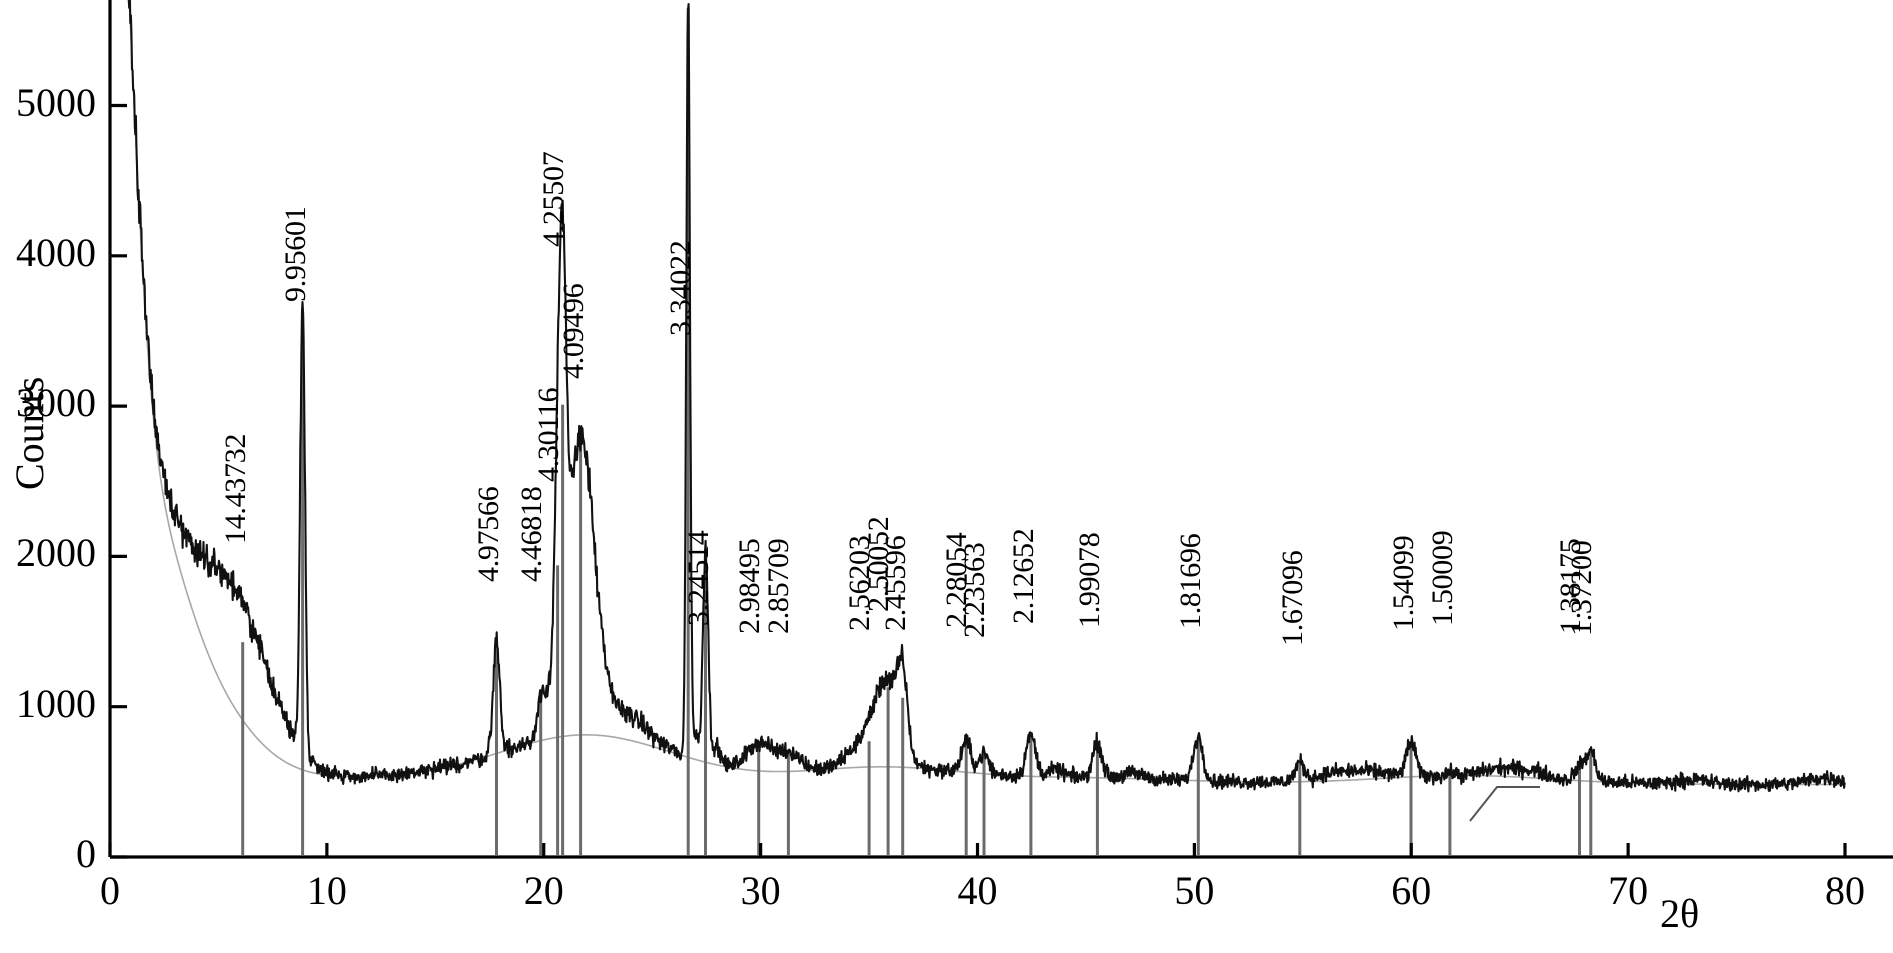  What do you see at coordinates (1680, 913) in the screenshot?
I see `x-axis-title: 2θ` at bounding box center [1680, 913].